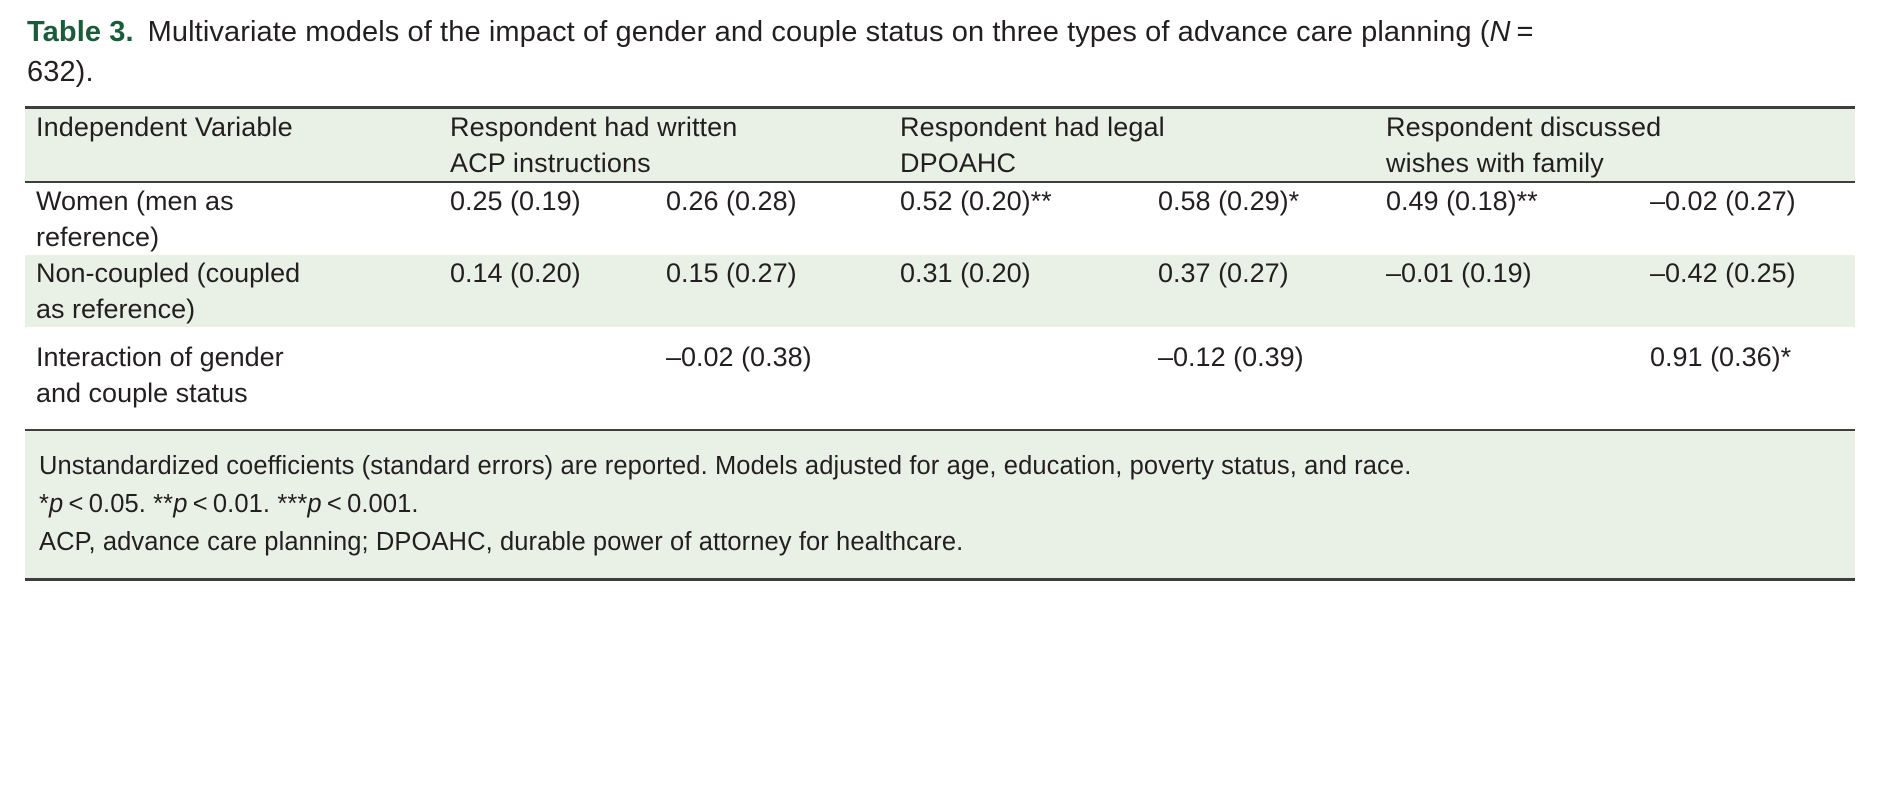 This screenshot has width=1881, height=802. What do you see at coordinates (558, 291) in the screenshot?
I see `table-cell: 0.14 (0.20)` at bounding box center [558, 291].